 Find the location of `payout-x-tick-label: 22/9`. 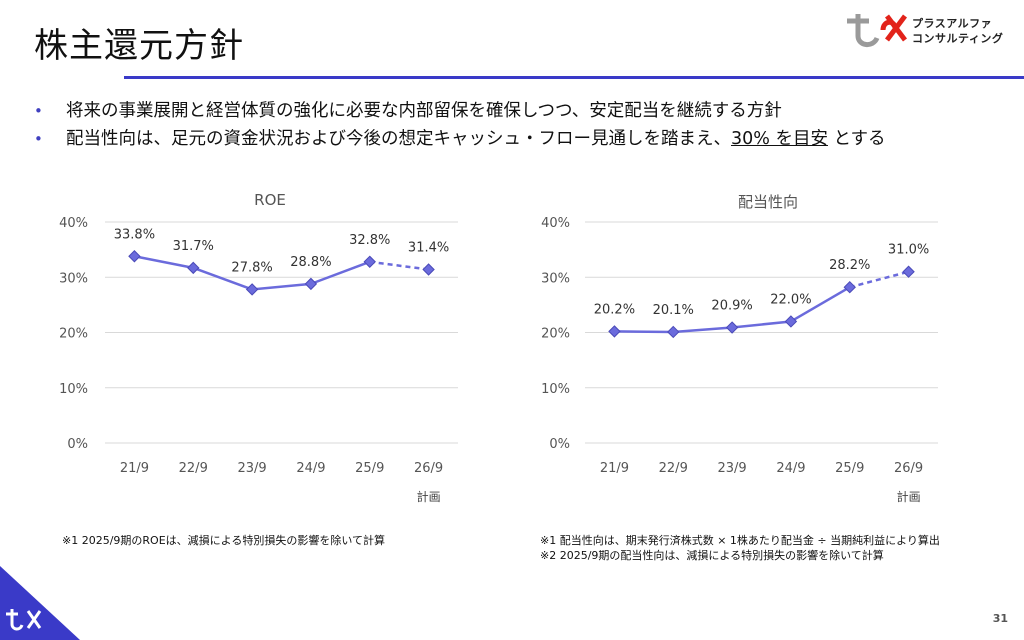

payout-x-tick-label: 22/9 is located at coordinates (673, 468).